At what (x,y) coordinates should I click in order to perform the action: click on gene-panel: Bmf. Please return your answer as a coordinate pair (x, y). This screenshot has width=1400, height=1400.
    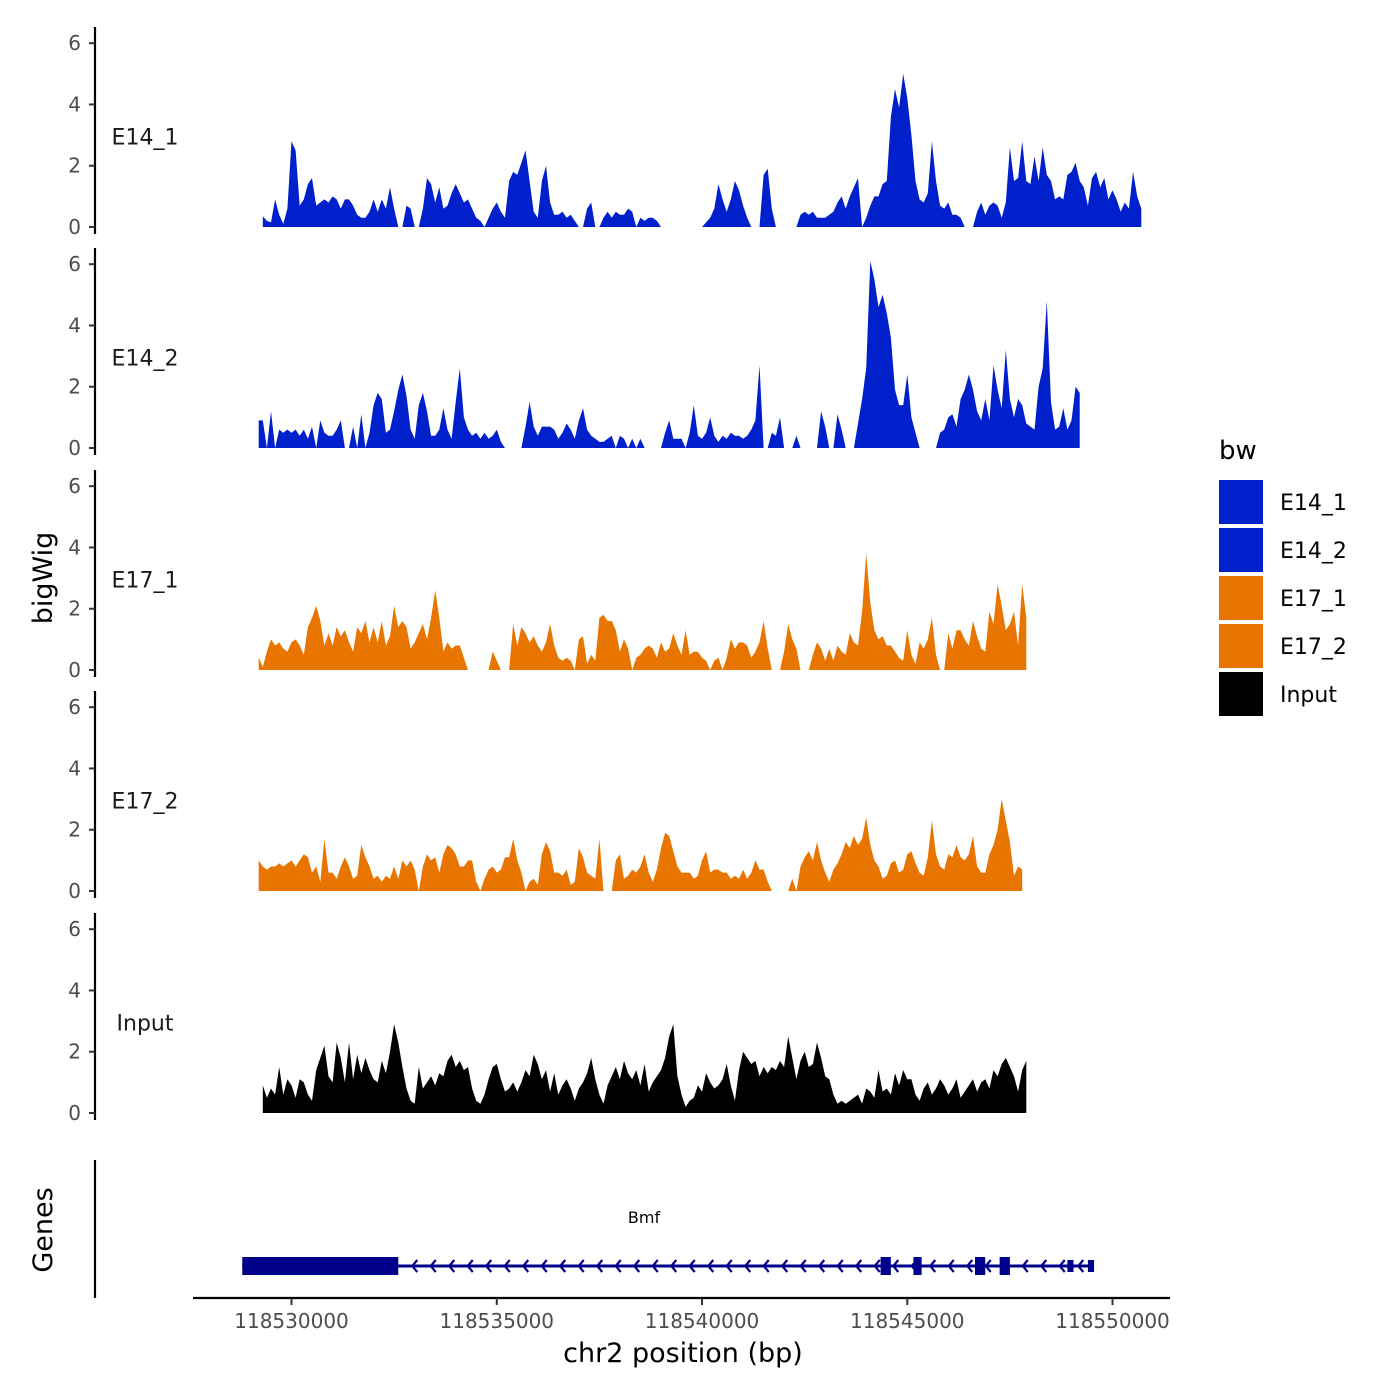
    Looking at the image, I should click on (594, 1229).